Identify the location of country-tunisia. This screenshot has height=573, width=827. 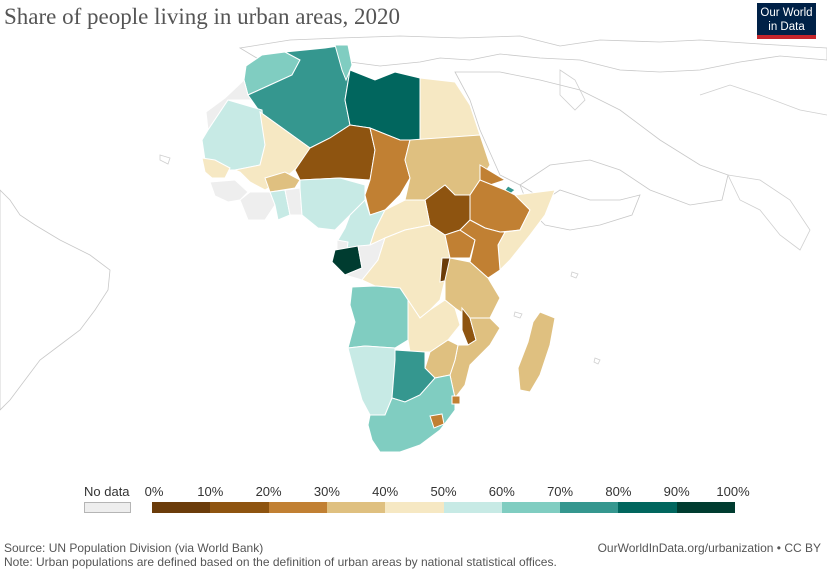
(343, 63).